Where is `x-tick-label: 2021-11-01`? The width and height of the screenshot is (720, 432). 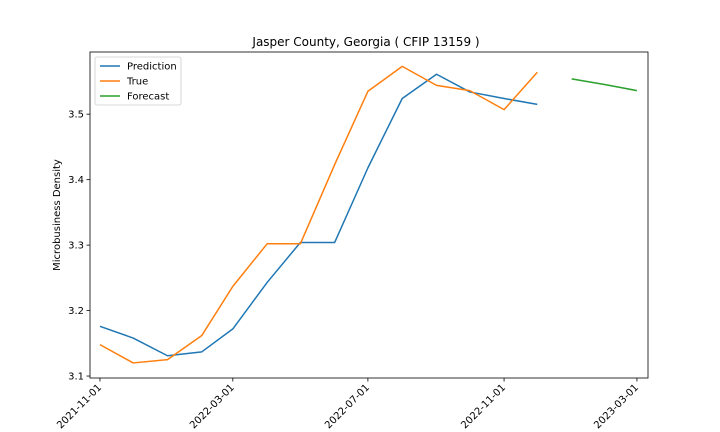 x-tick-label: 2021-11-01 is located at coordinates (79, 406).